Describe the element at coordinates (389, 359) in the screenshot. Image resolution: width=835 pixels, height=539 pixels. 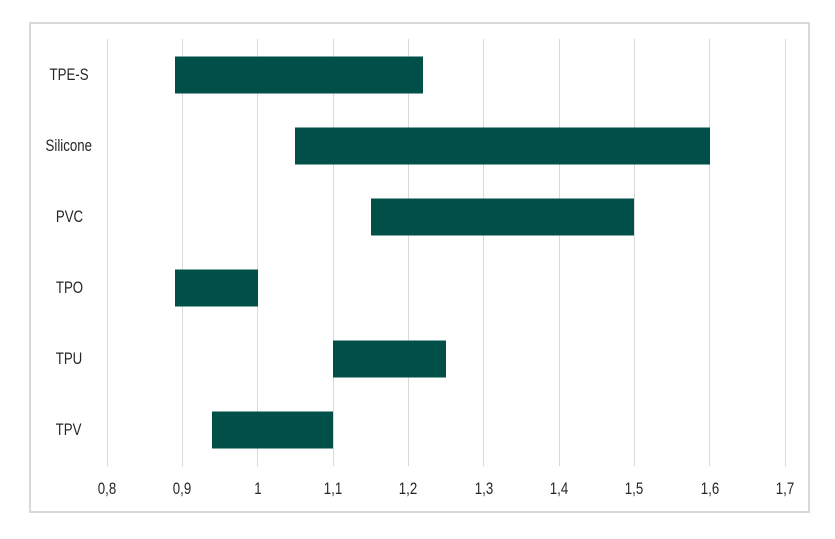
I see `bar-tpu` at that location.